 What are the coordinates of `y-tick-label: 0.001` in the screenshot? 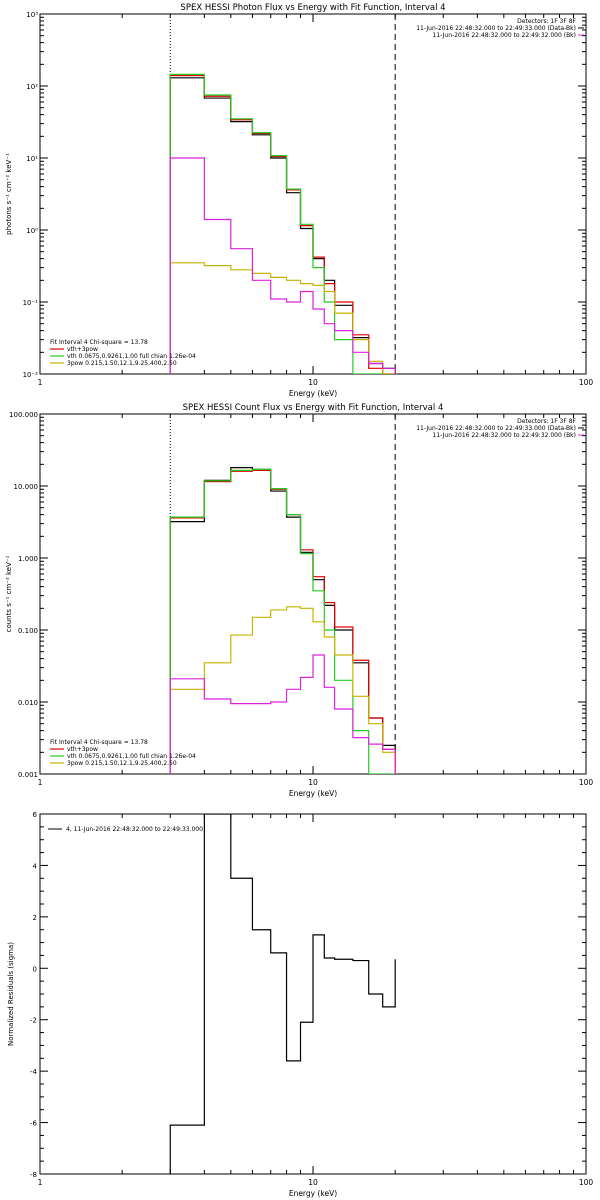 It's located at (28, 775).